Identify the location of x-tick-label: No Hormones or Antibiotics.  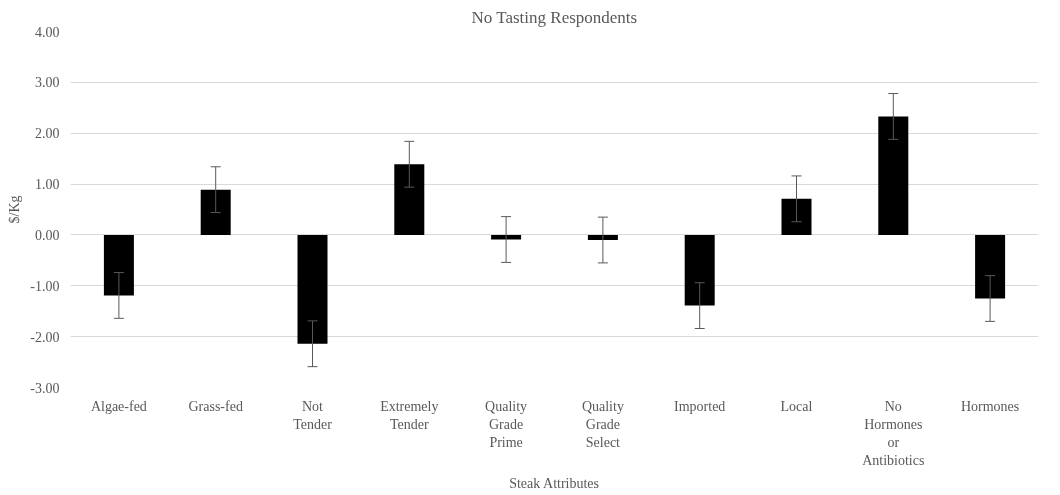
(893, 433).